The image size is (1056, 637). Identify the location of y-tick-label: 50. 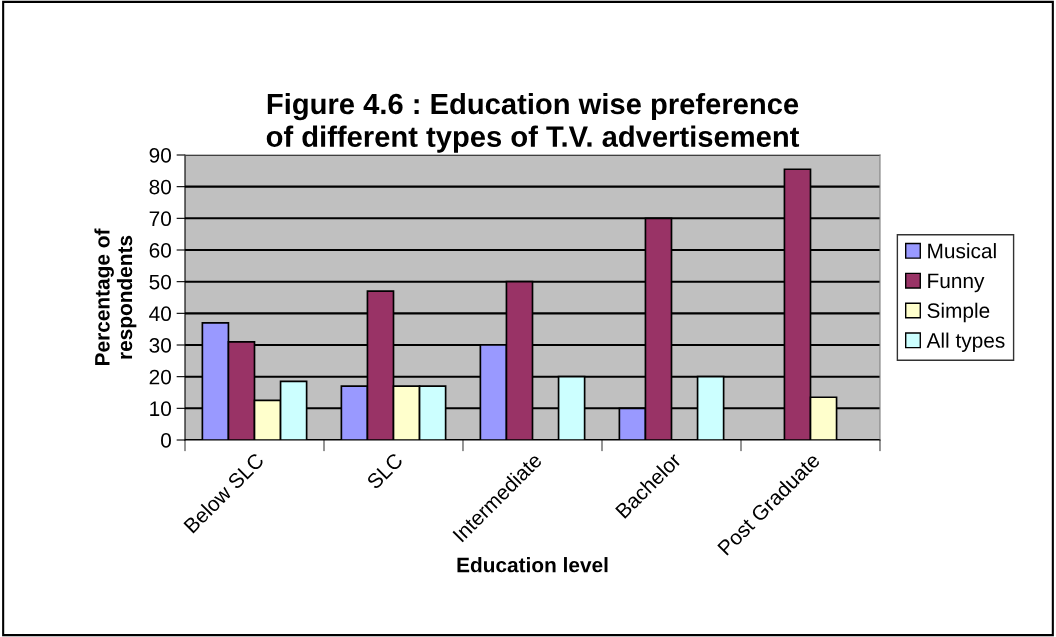
(160, 282).